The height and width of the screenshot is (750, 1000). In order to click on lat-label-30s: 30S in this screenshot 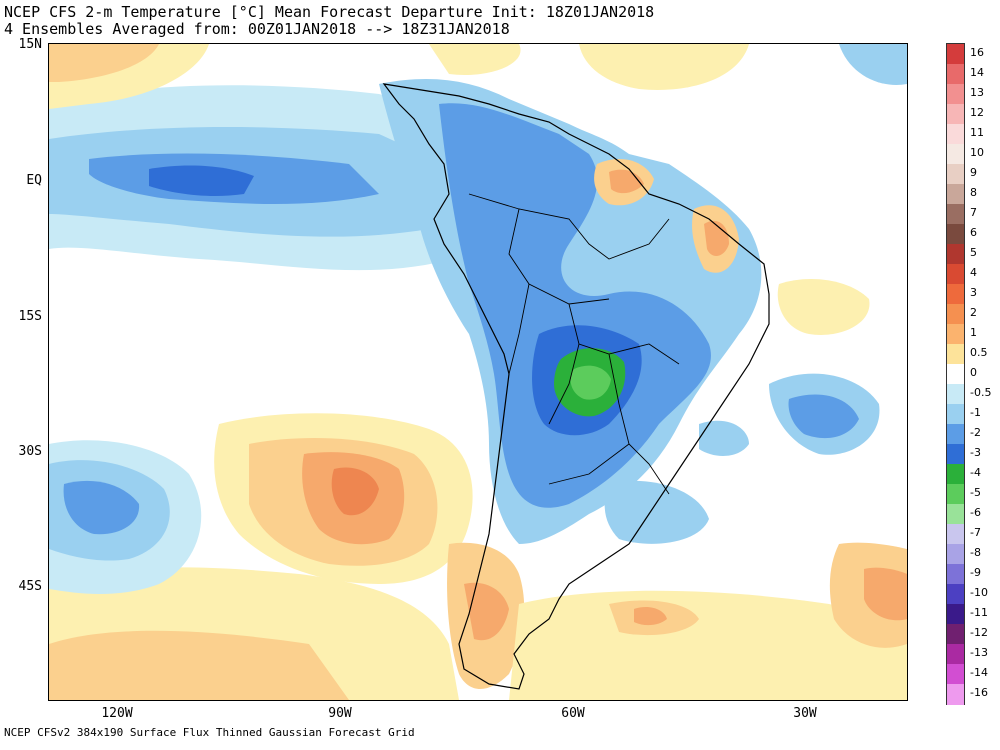, I will do `click(30, 451)`.